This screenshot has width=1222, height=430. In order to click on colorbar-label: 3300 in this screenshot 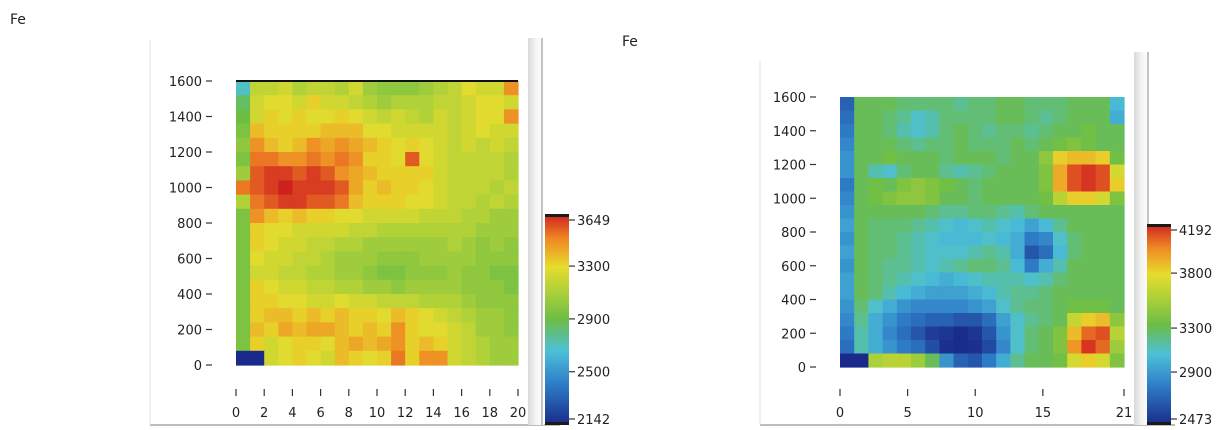, I will do `click(593, 267)`.